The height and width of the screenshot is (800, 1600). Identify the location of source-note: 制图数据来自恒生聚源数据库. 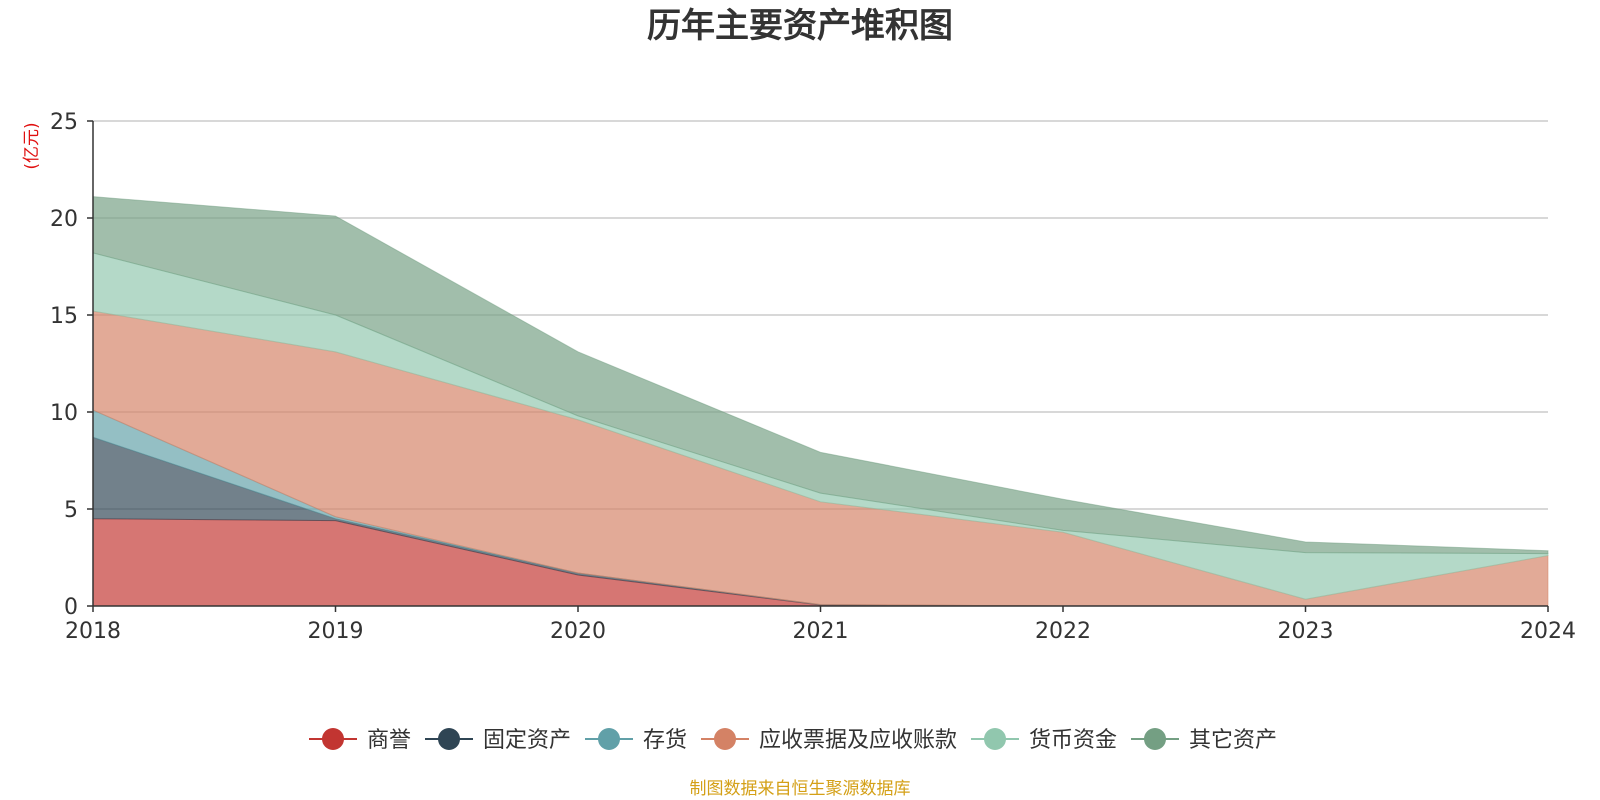
(800, 789).